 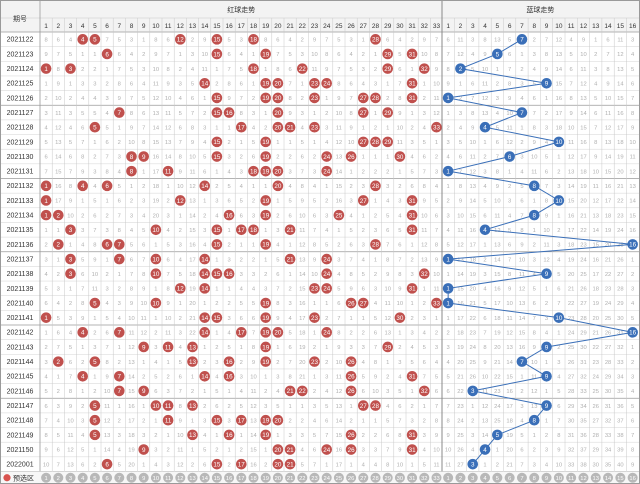 I want to click on blue-ball, so click(x=534, y=420).